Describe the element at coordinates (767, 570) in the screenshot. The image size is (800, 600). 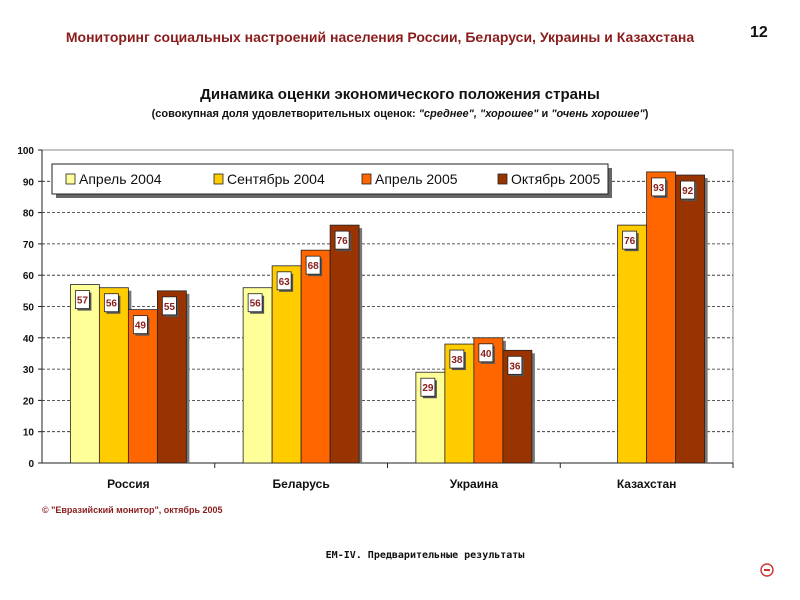
I see `circle-emblem-icon` at that location.